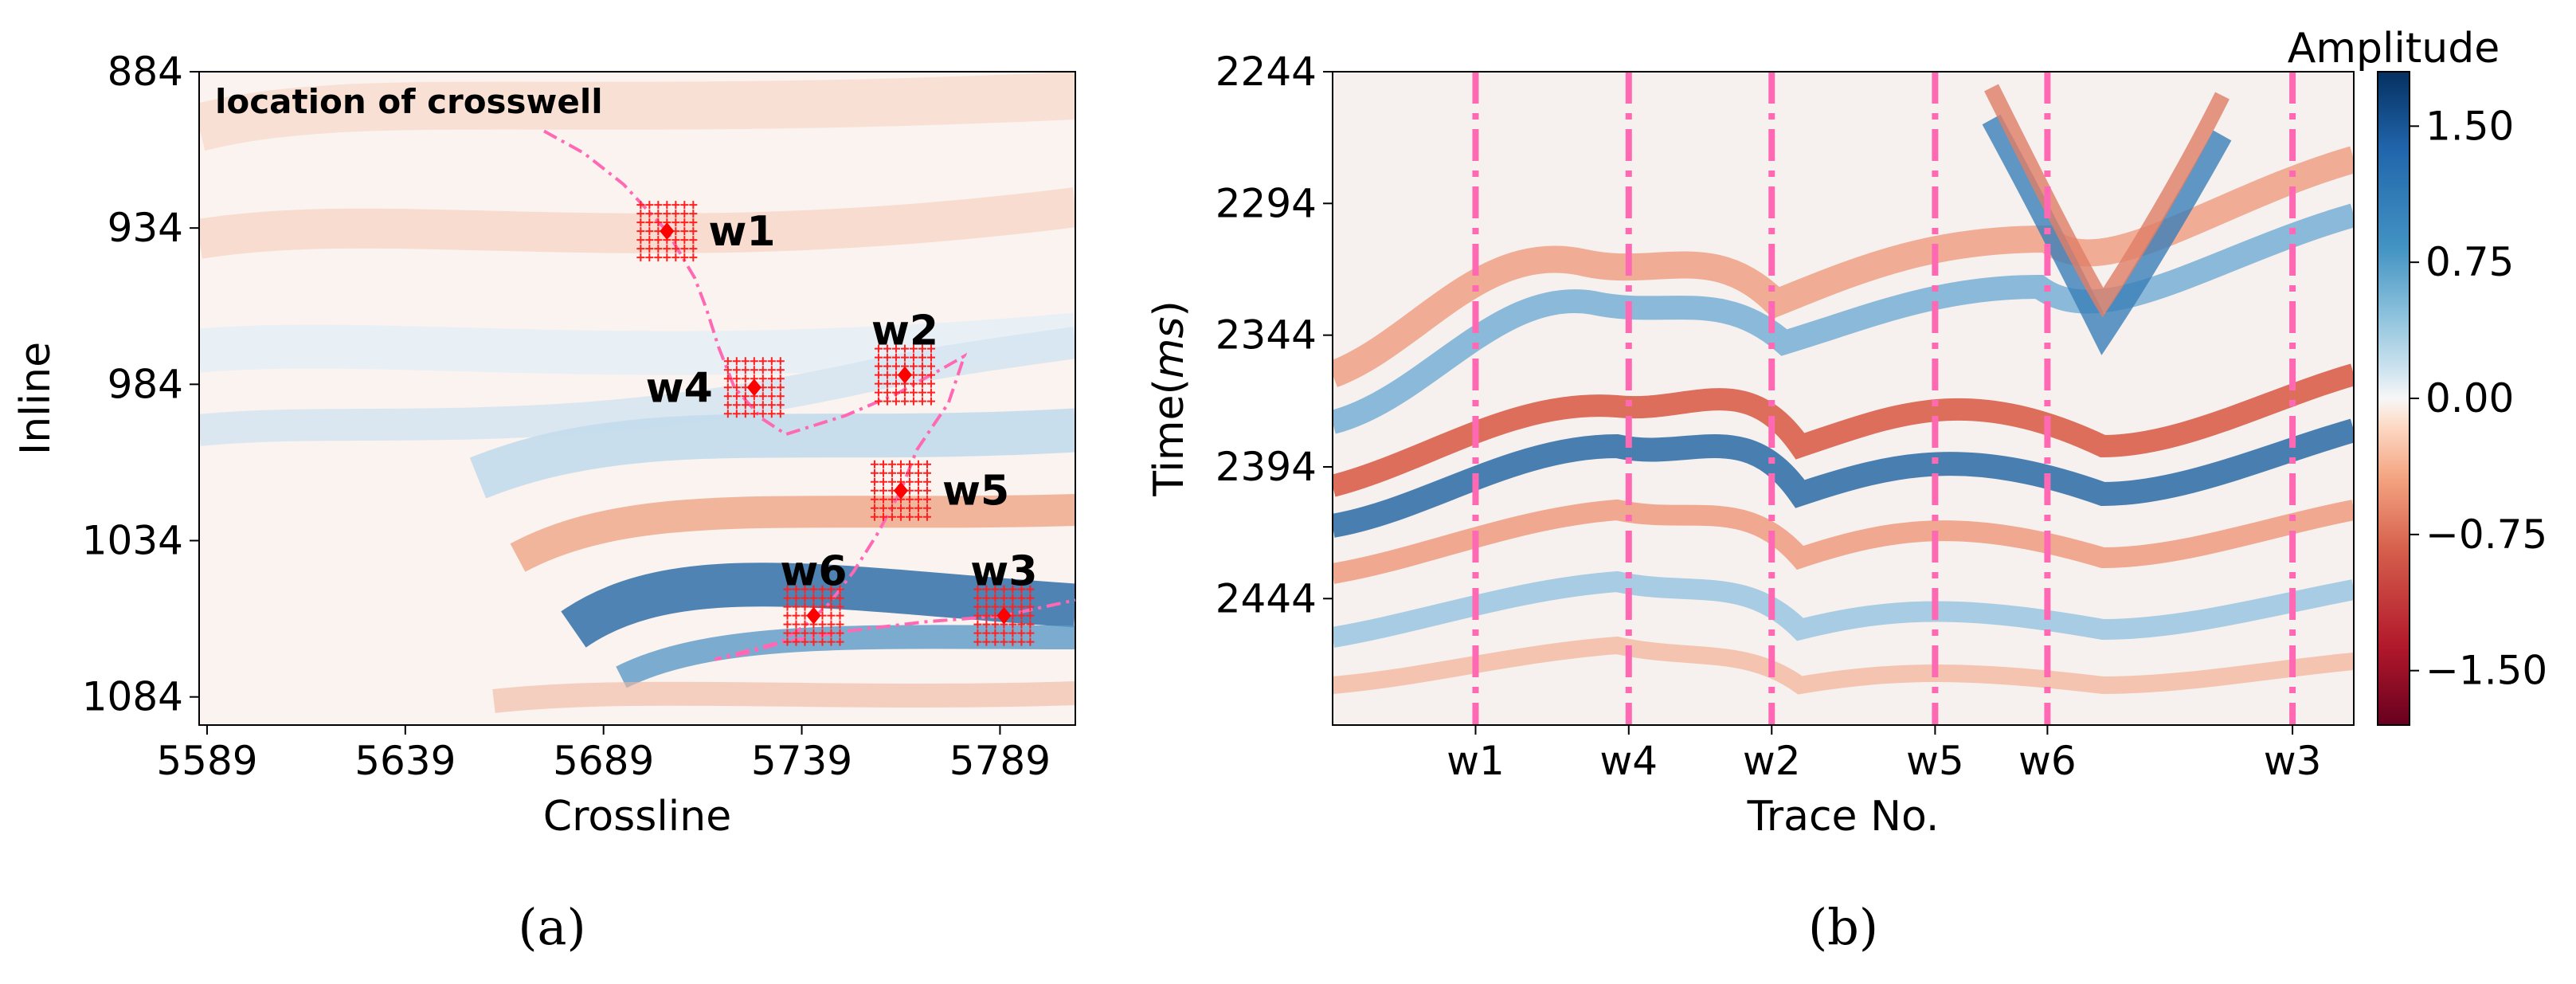 This screenshot has width=2576, height=984. Describe the element at coordinates (132, 541) in the screenshot. I see `y-tick-label: 1034` at that location.